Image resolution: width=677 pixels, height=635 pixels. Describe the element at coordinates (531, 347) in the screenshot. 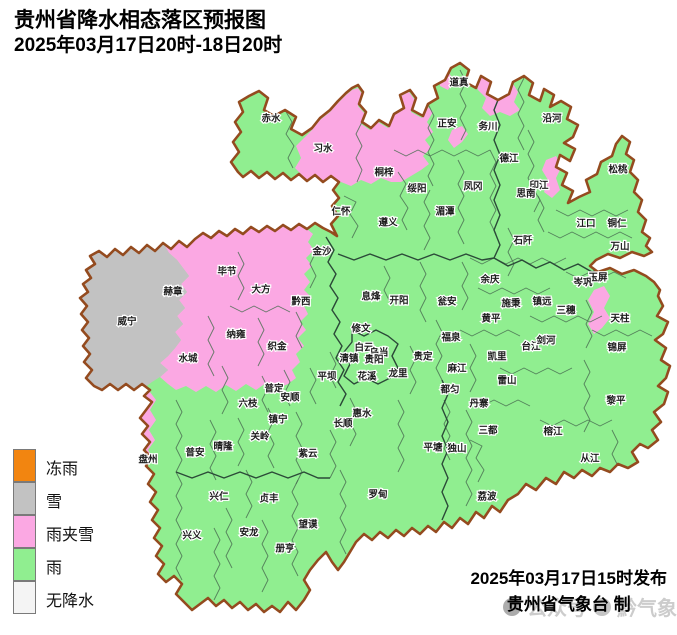

I see `county-label: 台江` at that location.